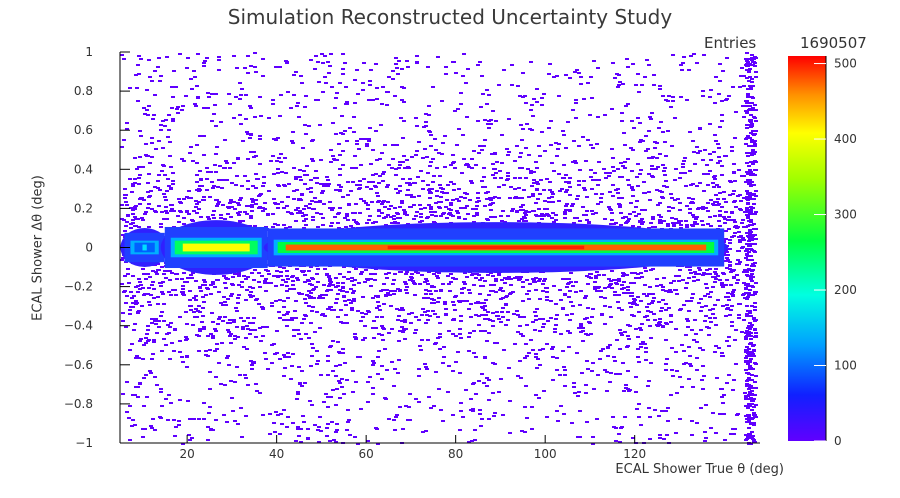 The image size is (900, 498). What do you see at coordinates (83, 169) in the screenshot?
I see `y-tick-label: 0.4` at bounding box center [83, 169].